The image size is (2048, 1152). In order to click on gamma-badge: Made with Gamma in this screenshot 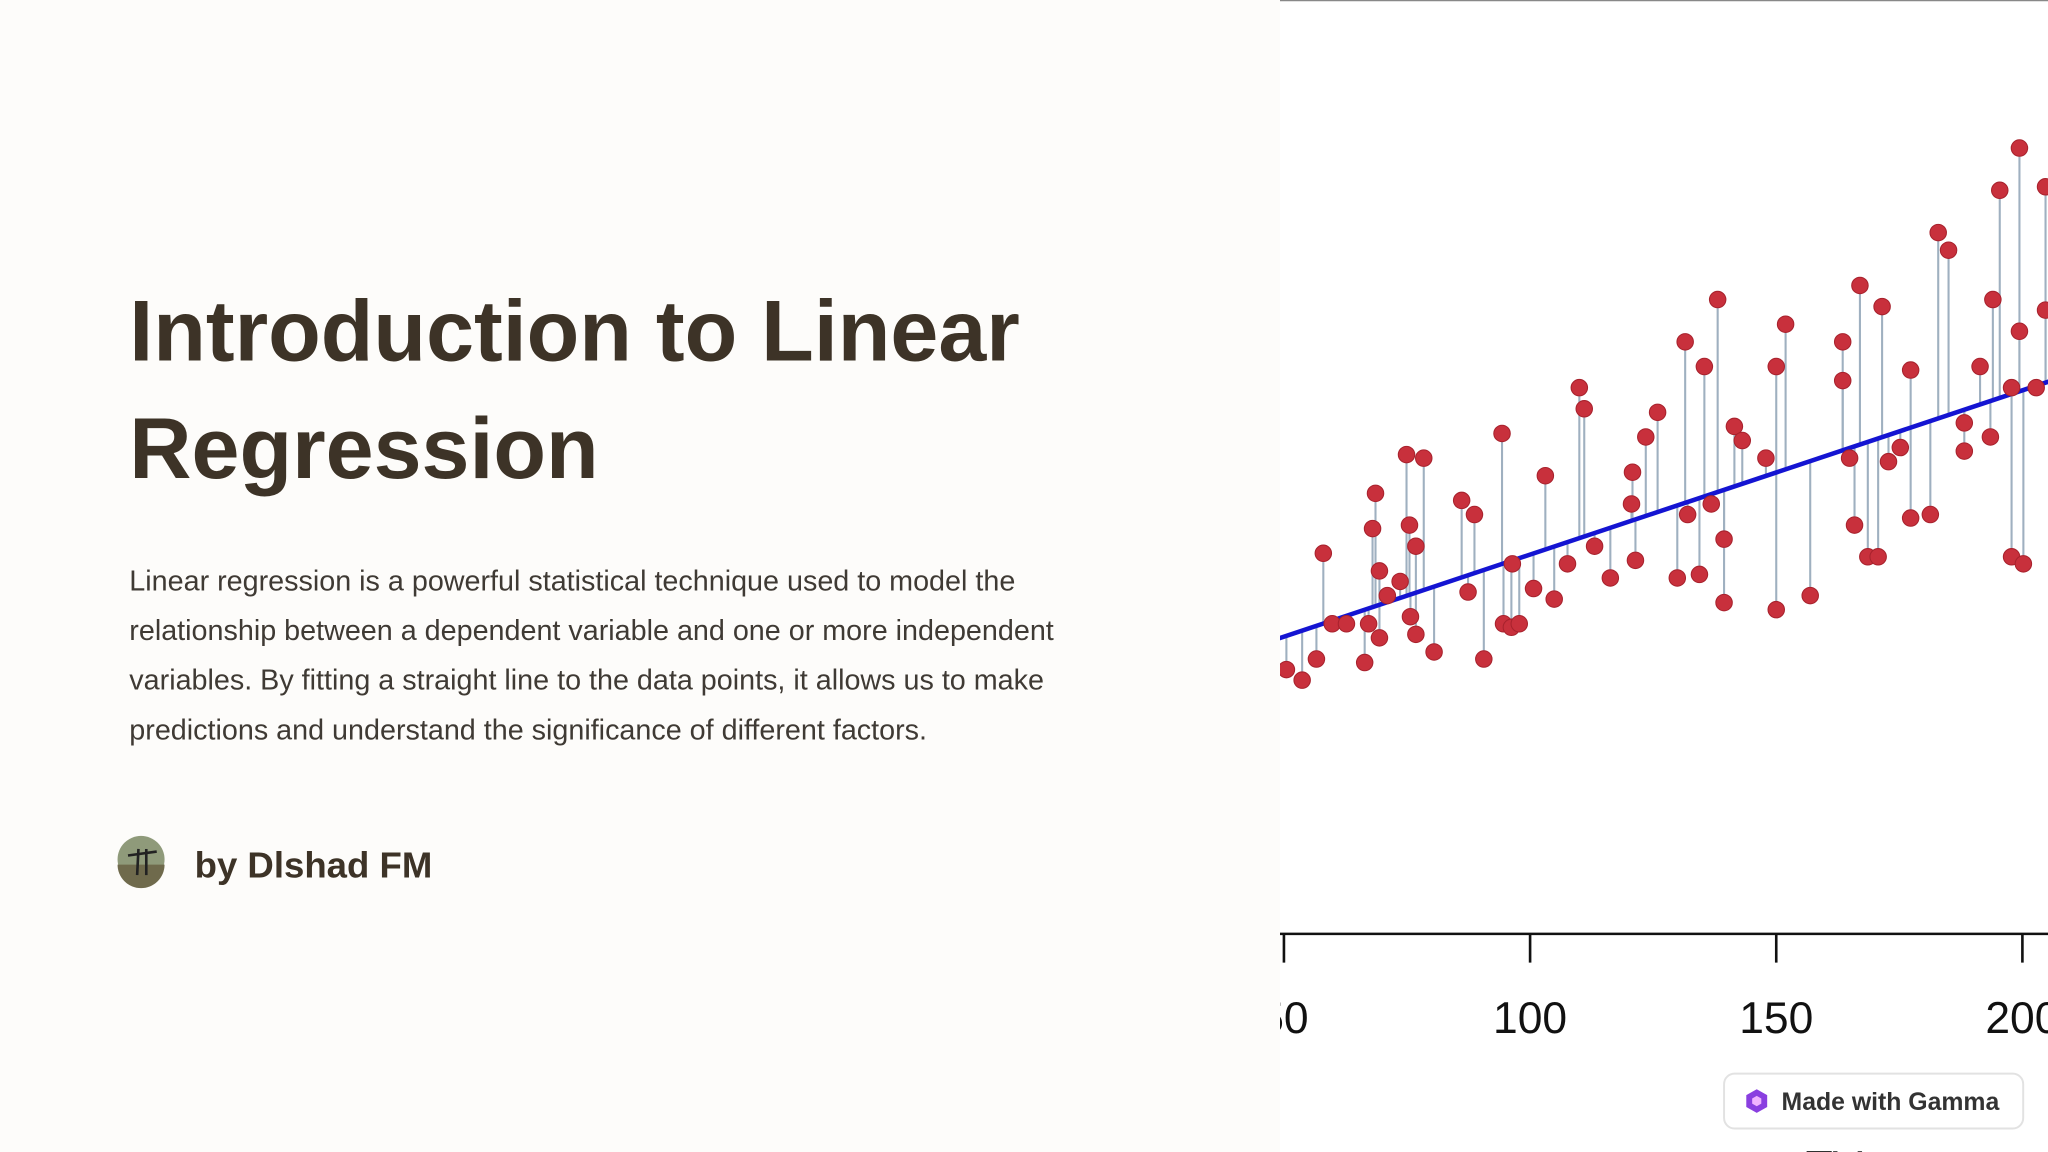, I will do `click(1874, 1101)`.